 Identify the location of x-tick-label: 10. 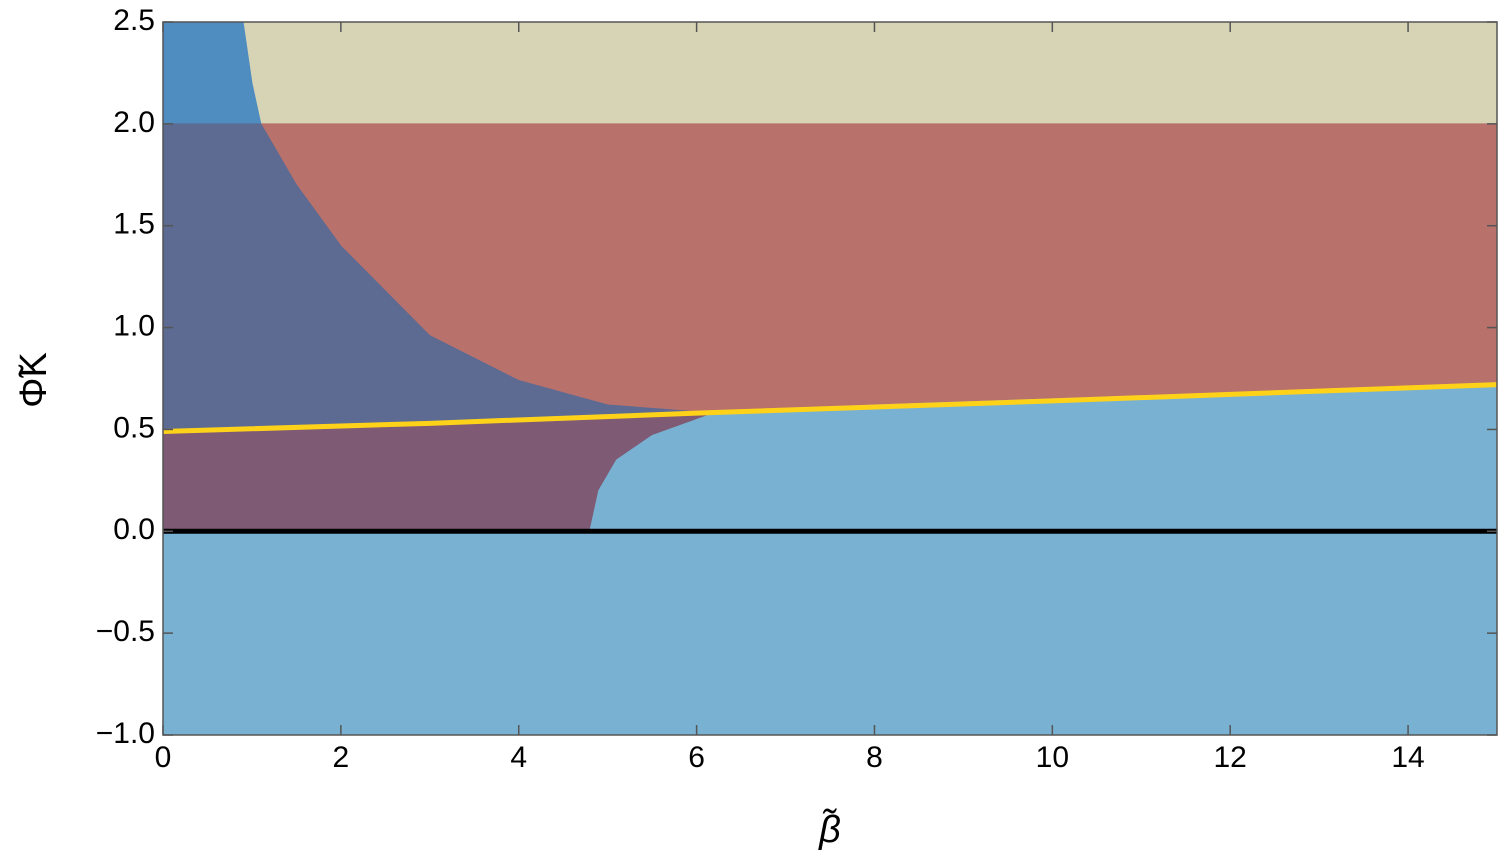
(1052, 757).